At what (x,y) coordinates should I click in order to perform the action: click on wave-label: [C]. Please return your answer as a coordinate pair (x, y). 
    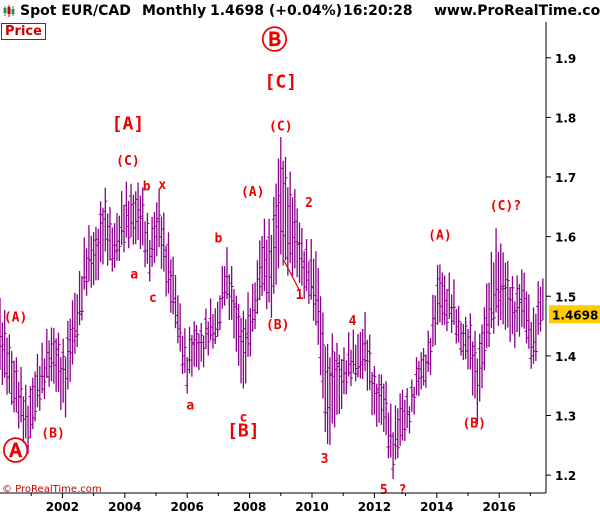
    Looking at the image, I should click on (281, 82).